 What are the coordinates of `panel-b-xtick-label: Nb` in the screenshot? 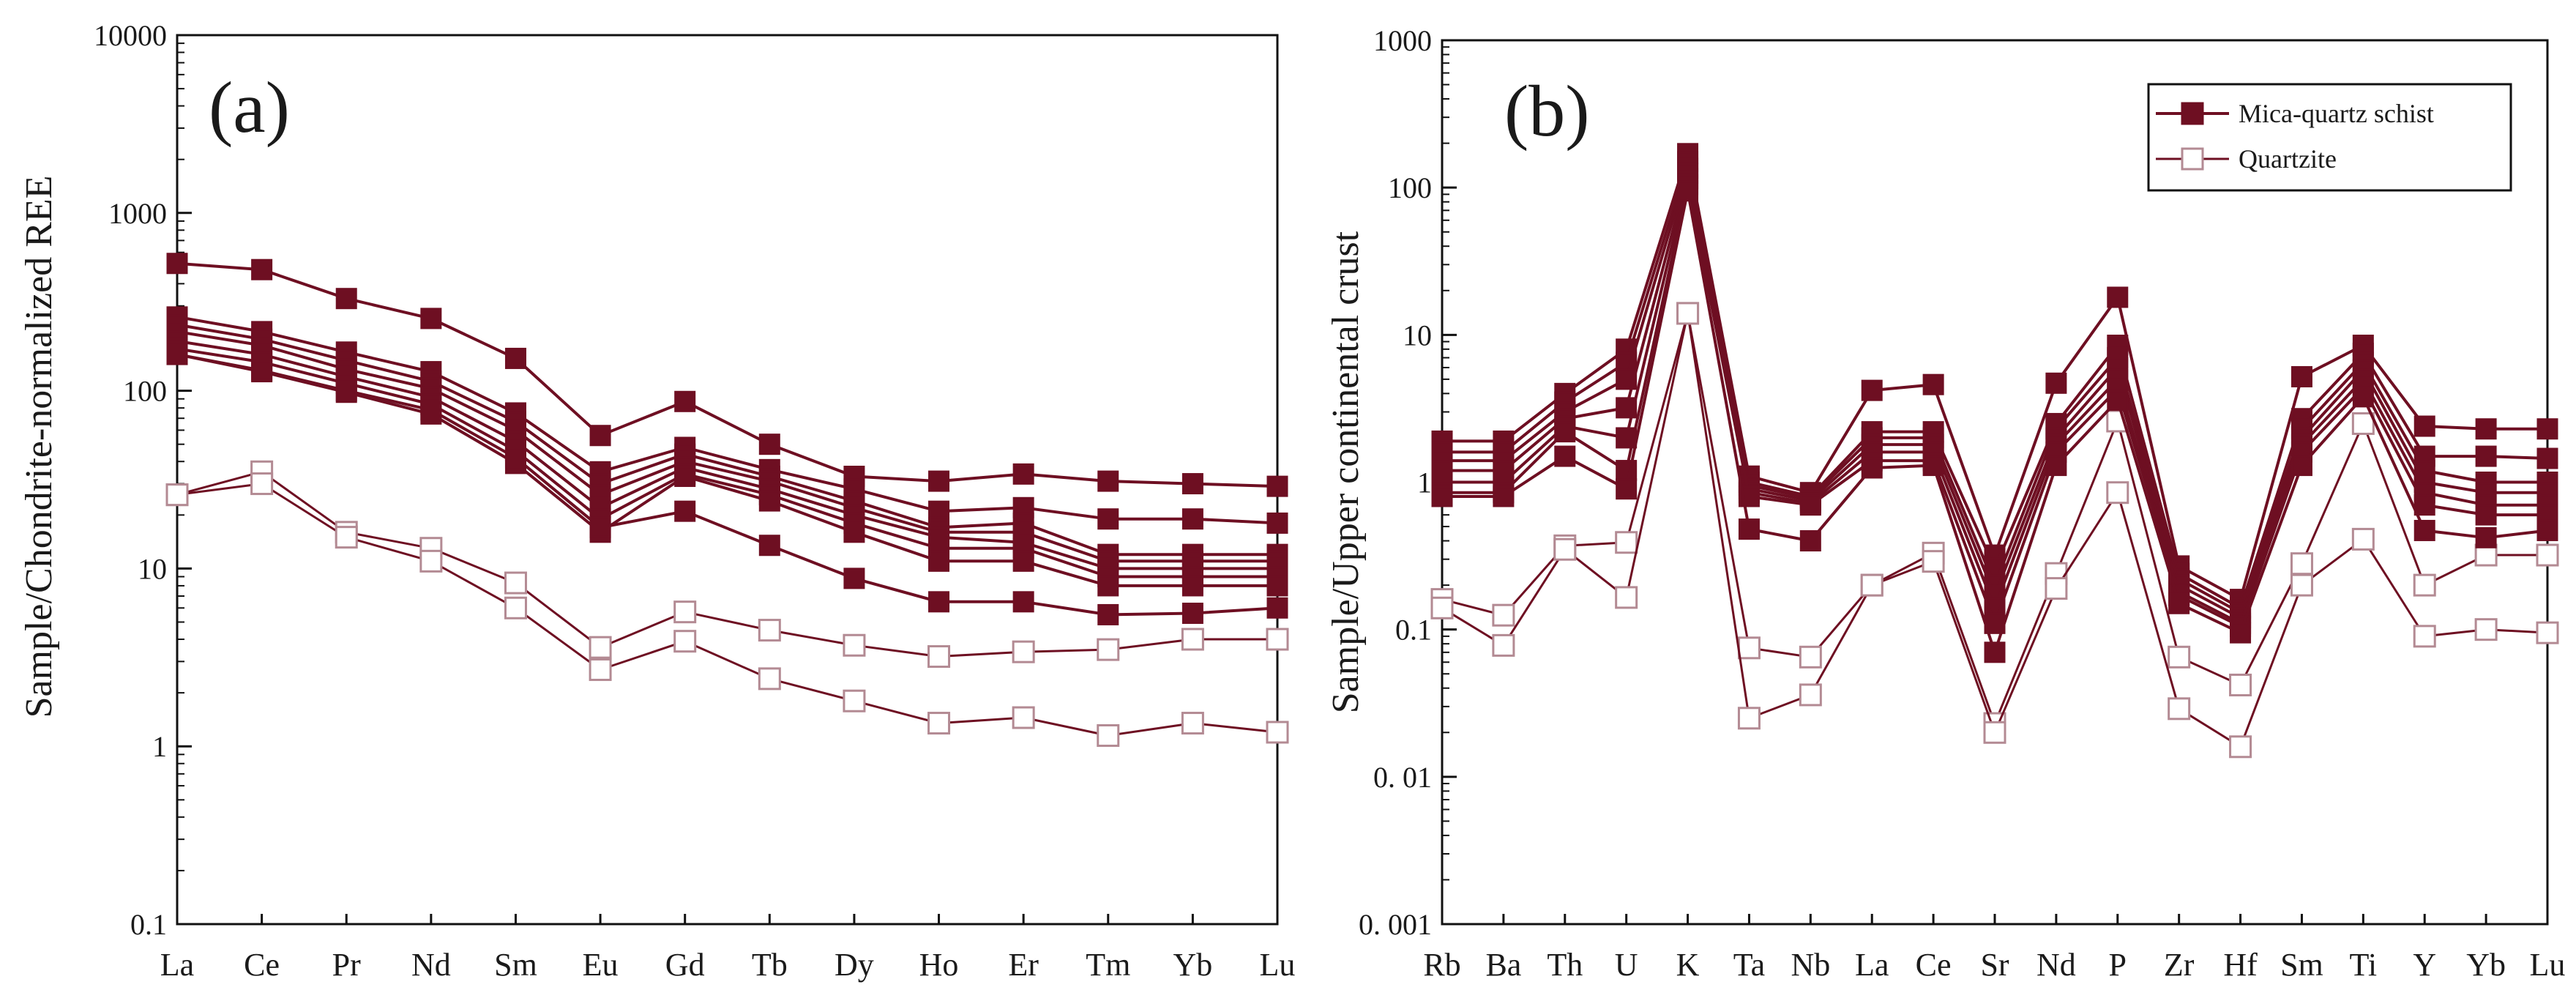 It's located at (1810, 965).